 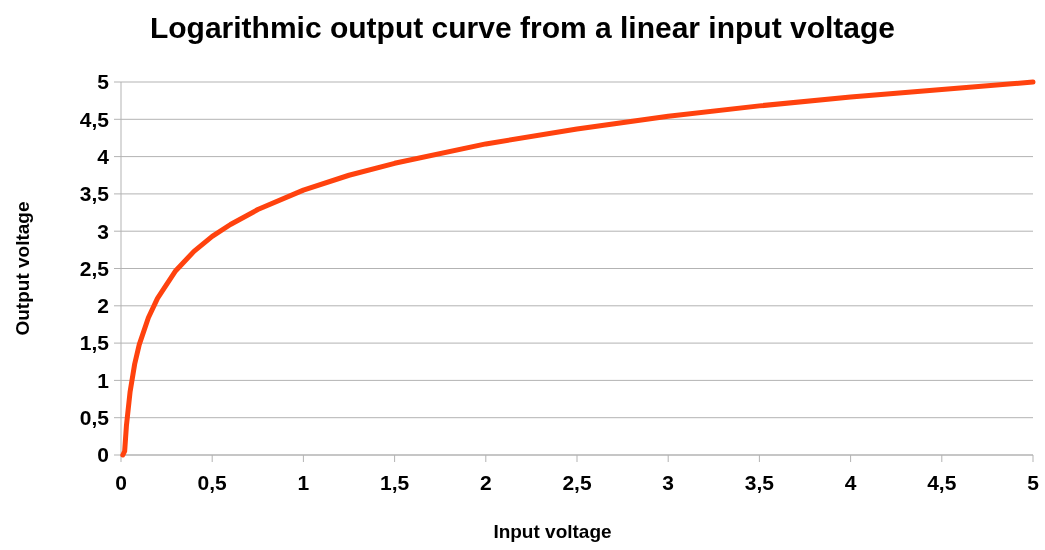 What do you see at coordinates (850, 482) in the screenshot?
I see `x-tick-label: 4` at bounding box center [850, 482].